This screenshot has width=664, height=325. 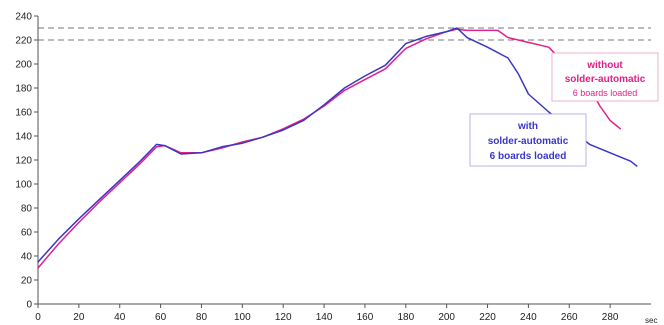 I want to click on y-tick-label: 0, so click(x=29, y=305).